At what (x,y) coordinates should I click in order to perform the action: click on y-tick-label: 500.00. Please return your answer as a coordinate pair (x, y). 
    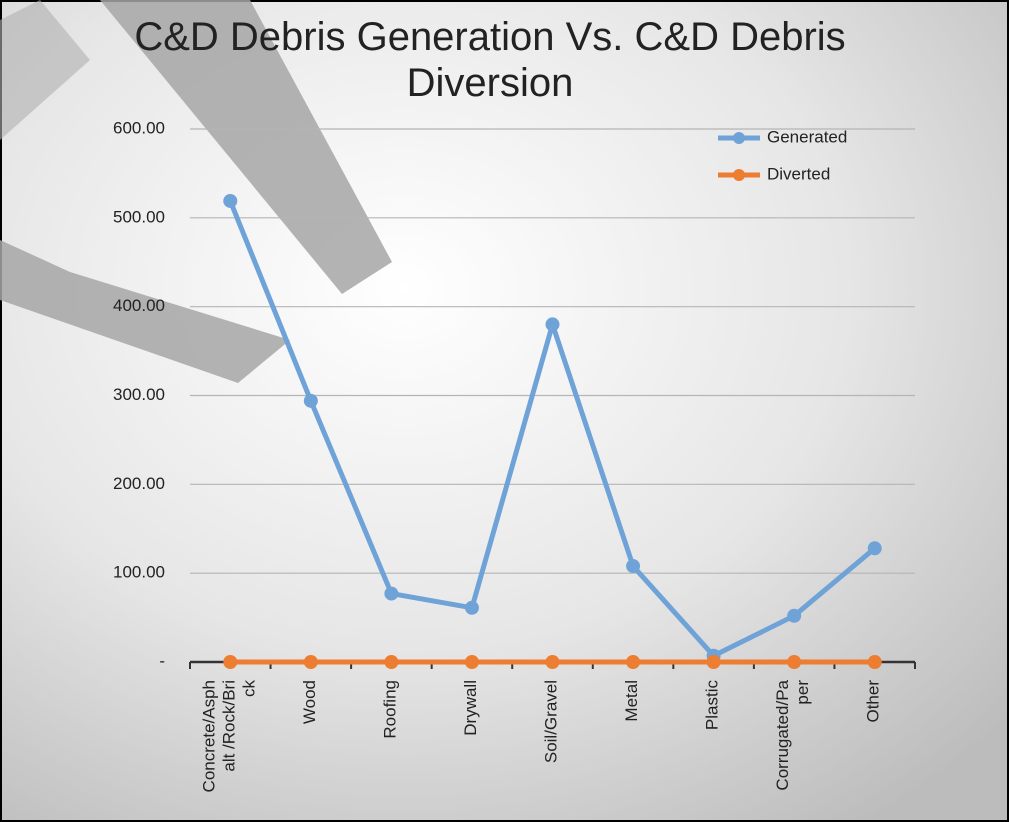
    Looking at the image, I should click on (139, 216).